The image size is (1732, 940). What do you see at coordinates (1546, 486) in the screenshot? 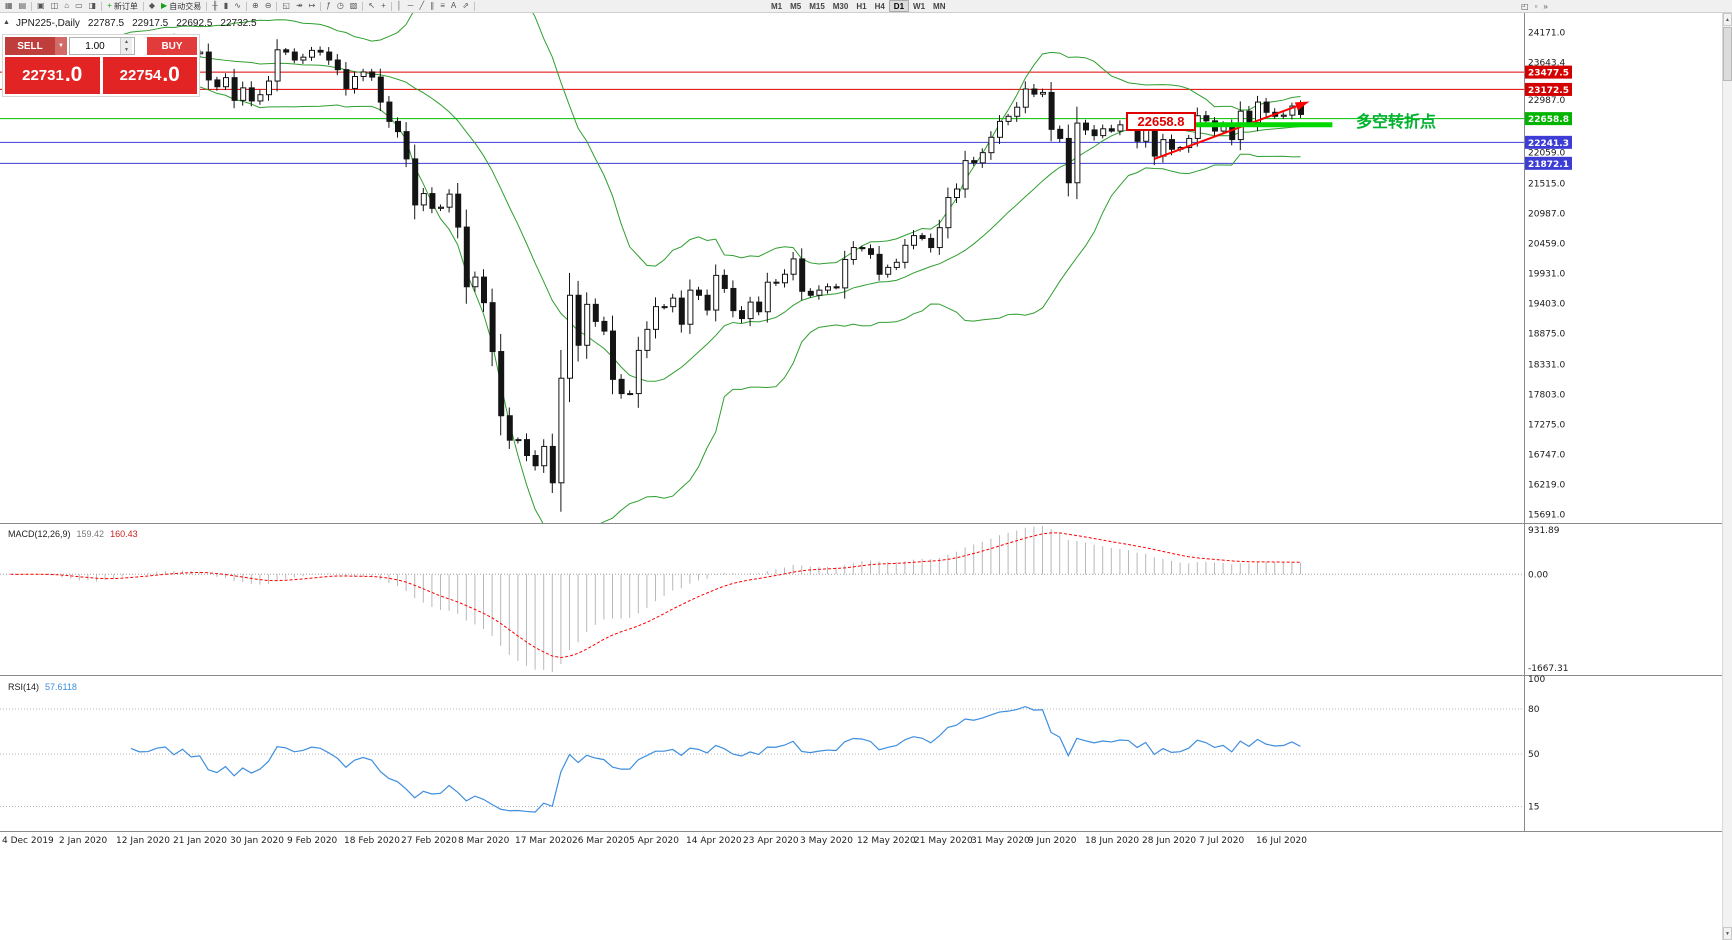
I see `svg-text: 16219.0` at bounding box center [1546, 486].